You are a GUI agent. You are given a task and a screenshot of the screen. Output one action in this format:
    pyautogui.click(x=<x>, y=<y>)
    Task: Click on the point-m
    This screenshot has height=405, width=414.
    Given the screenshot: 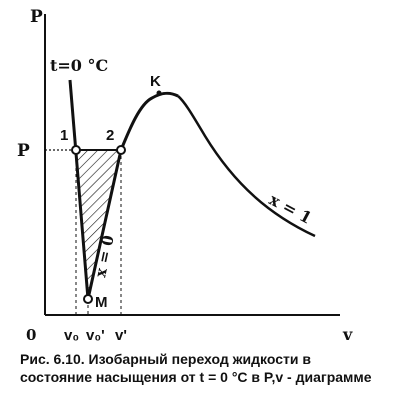 What is the action you would take?
    pyautogui.click(x=88, y=299)
    